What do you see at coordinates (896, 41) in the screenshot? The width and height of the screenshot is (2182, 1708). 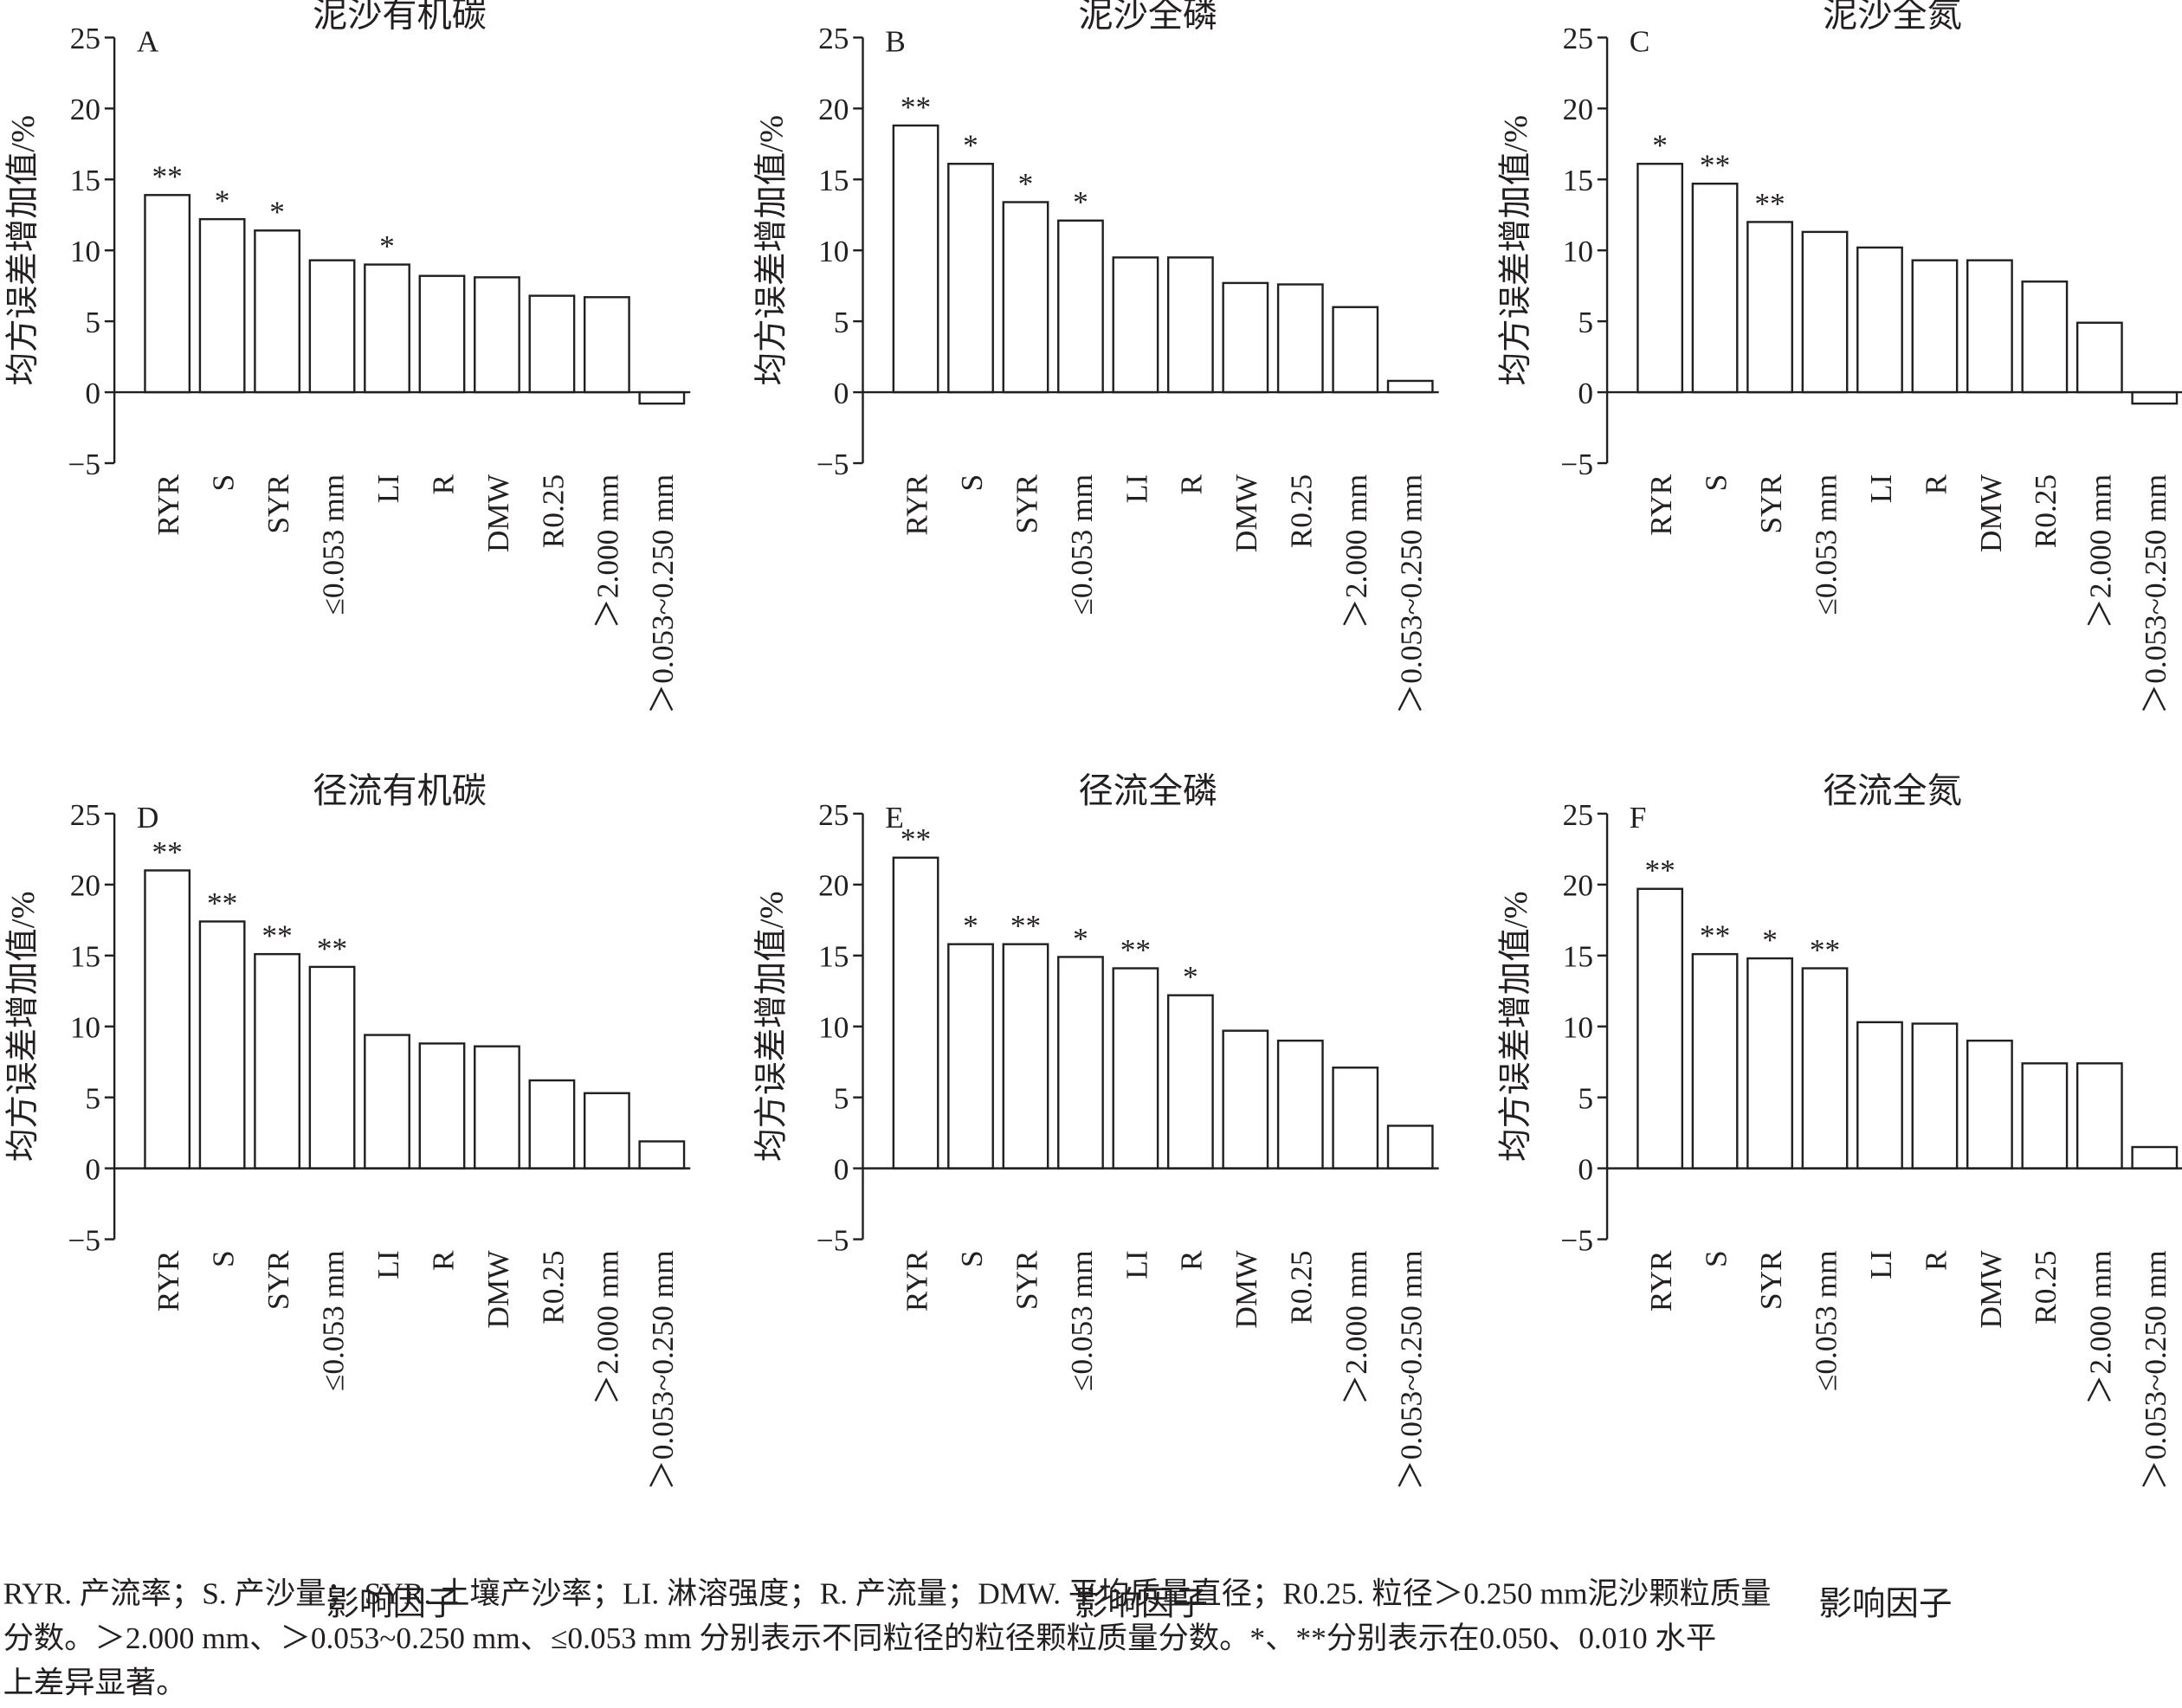 I see `panel-label: B` at bounding box center [896, 41].